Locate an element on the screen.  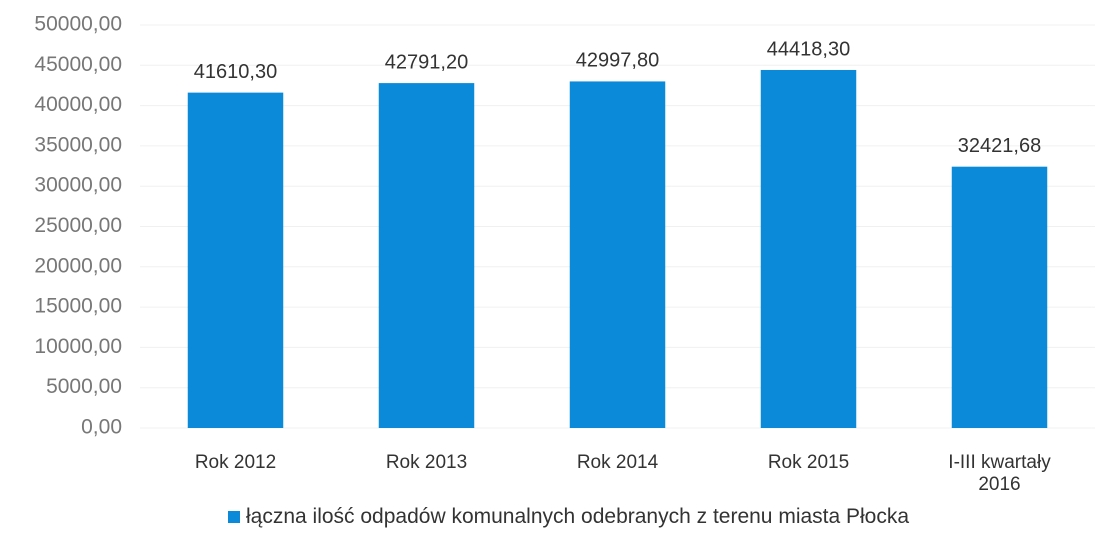
y-tick-label: 10000,00 is located at coordinates (78, 346).